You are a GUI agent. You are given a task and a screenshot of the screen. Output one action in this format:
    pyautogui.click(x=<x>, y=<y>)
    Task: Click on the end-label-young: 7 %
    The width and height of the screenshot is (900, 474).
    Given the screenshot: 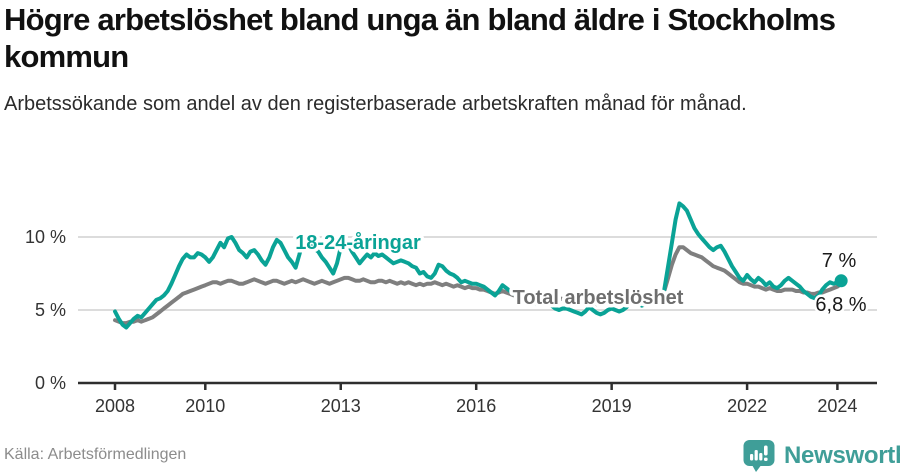 What is the action you would take?
    pyautogui.click(x=839, y=261)
    